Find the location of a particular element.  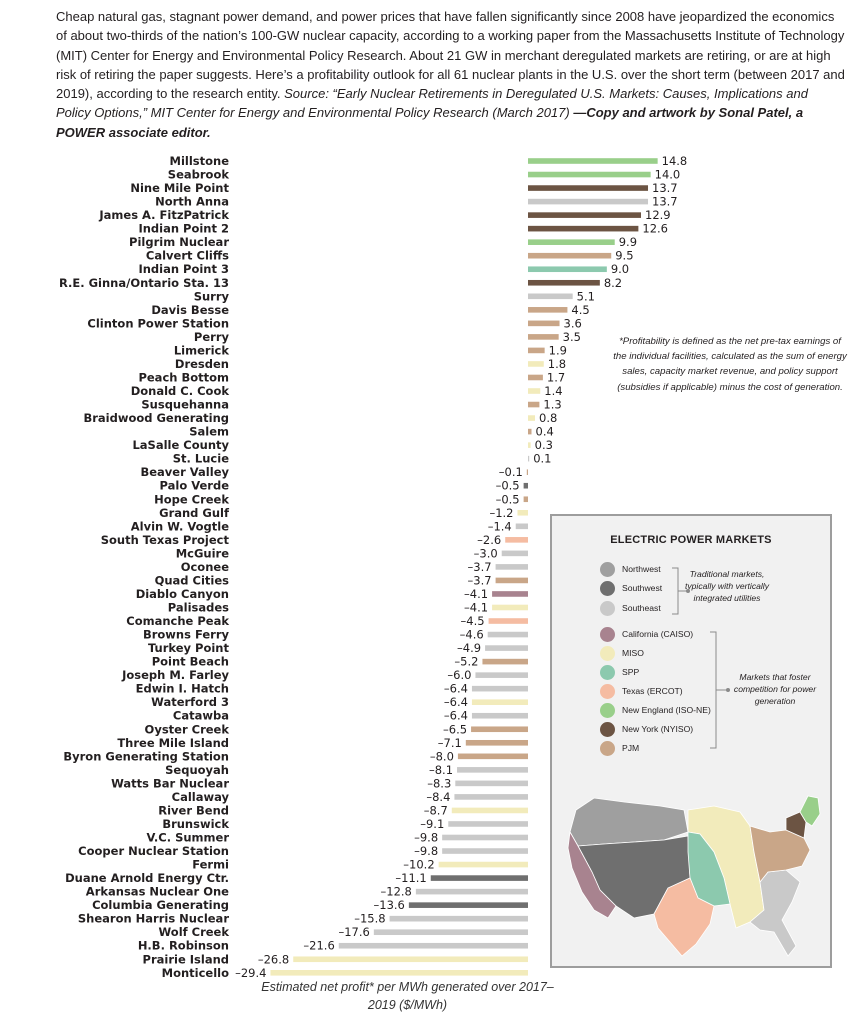

plant-label: Beaver Valley is located at coordinates (184, 472).